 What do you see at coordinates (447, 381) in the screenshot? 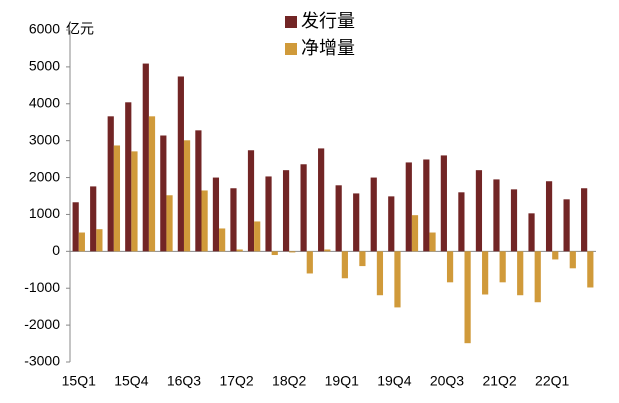
I see `x-tick-label: 20Q3` at bounding box center [447, 381].